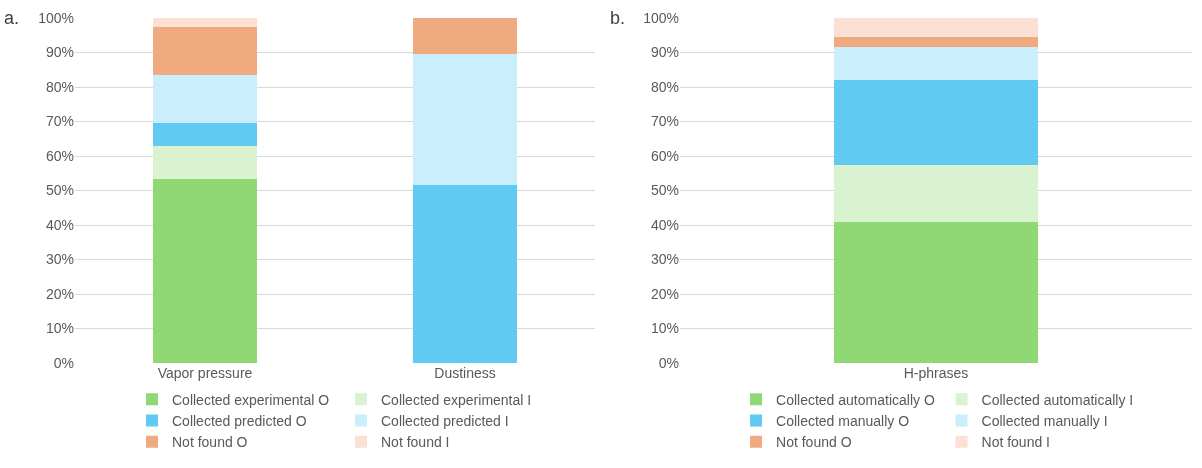  I want to click on x-tick-label: Dustiness, so click(465, 373).